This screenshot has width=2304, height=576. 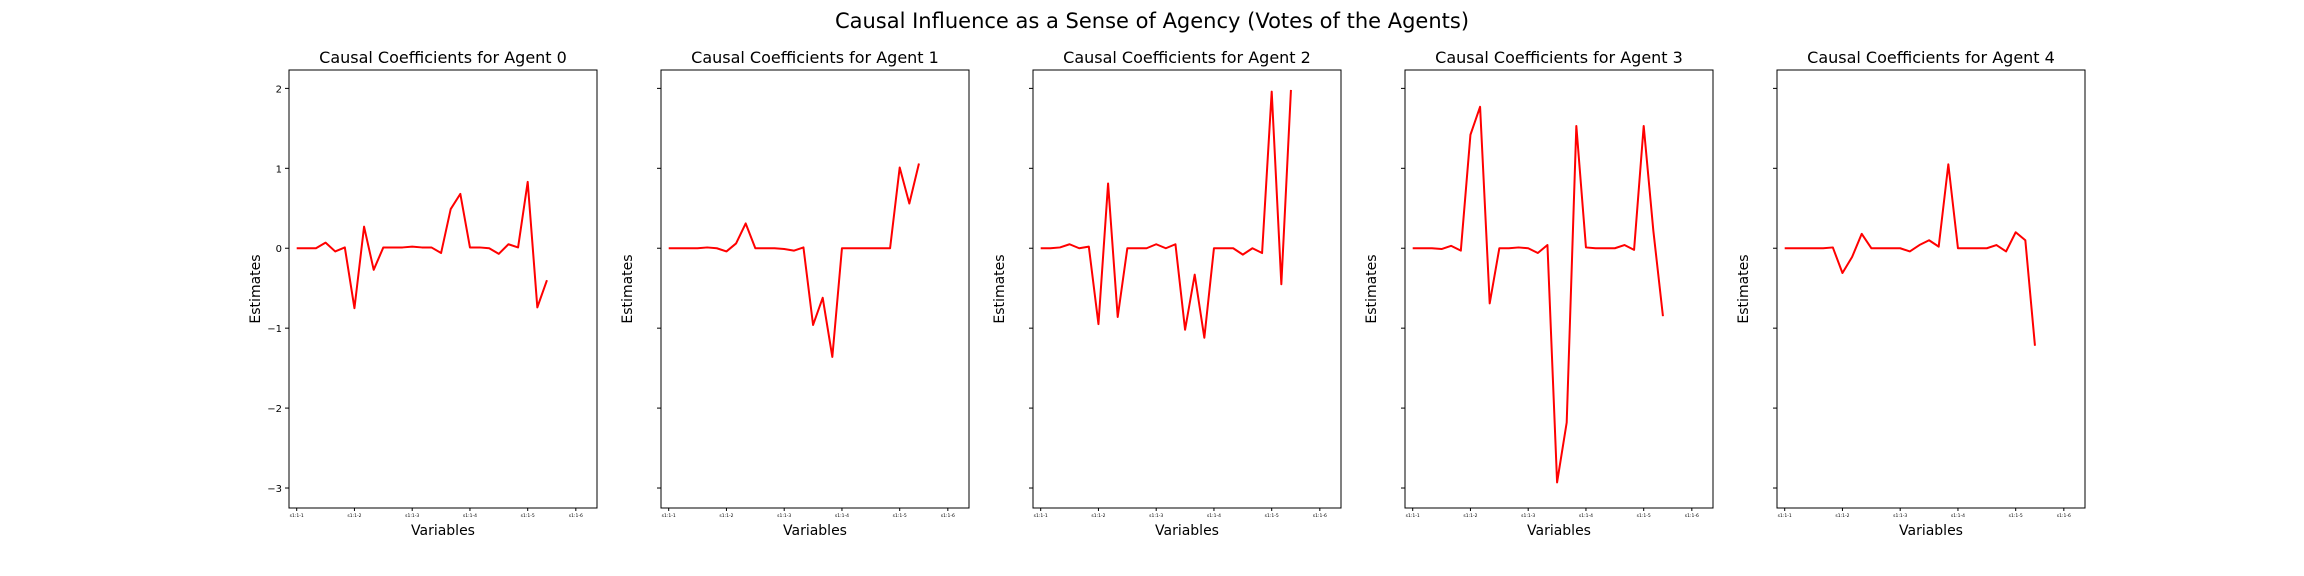 What do you see at coordinates (274, 409) in the screenshot?
I see `y-tick-label: −2` at bounding box center [274, 409].